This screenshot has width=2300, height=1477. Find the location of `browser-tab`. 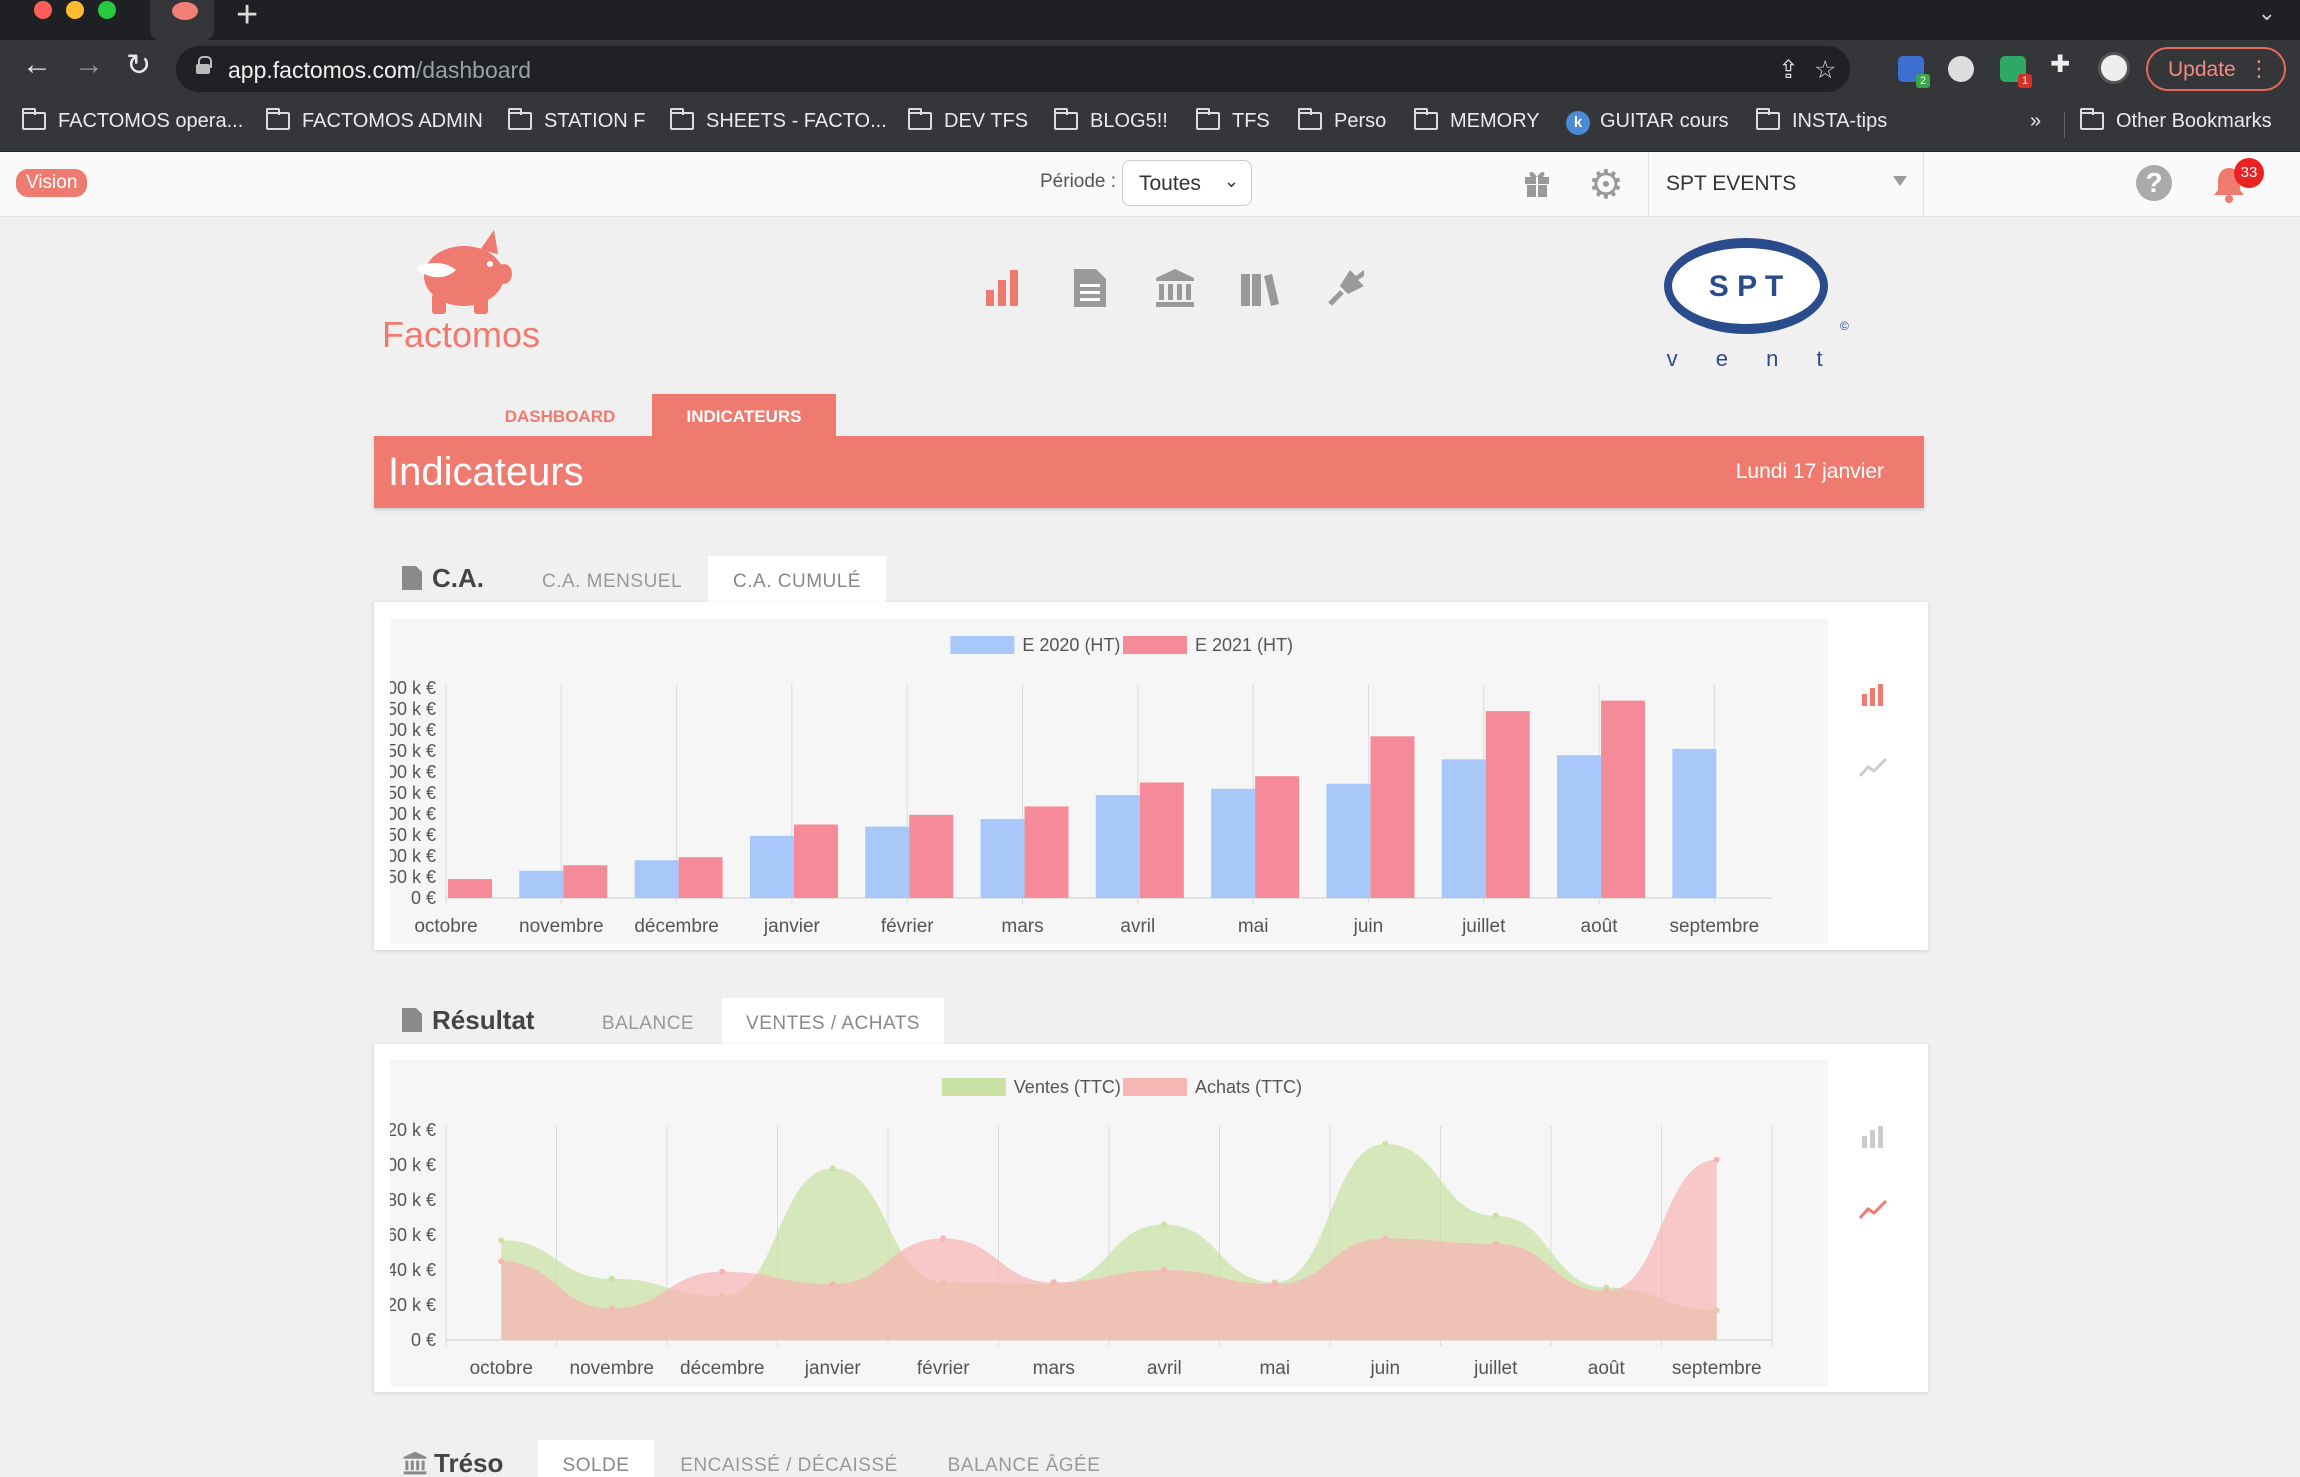

browser-tab is located at coordinates (182, 20).